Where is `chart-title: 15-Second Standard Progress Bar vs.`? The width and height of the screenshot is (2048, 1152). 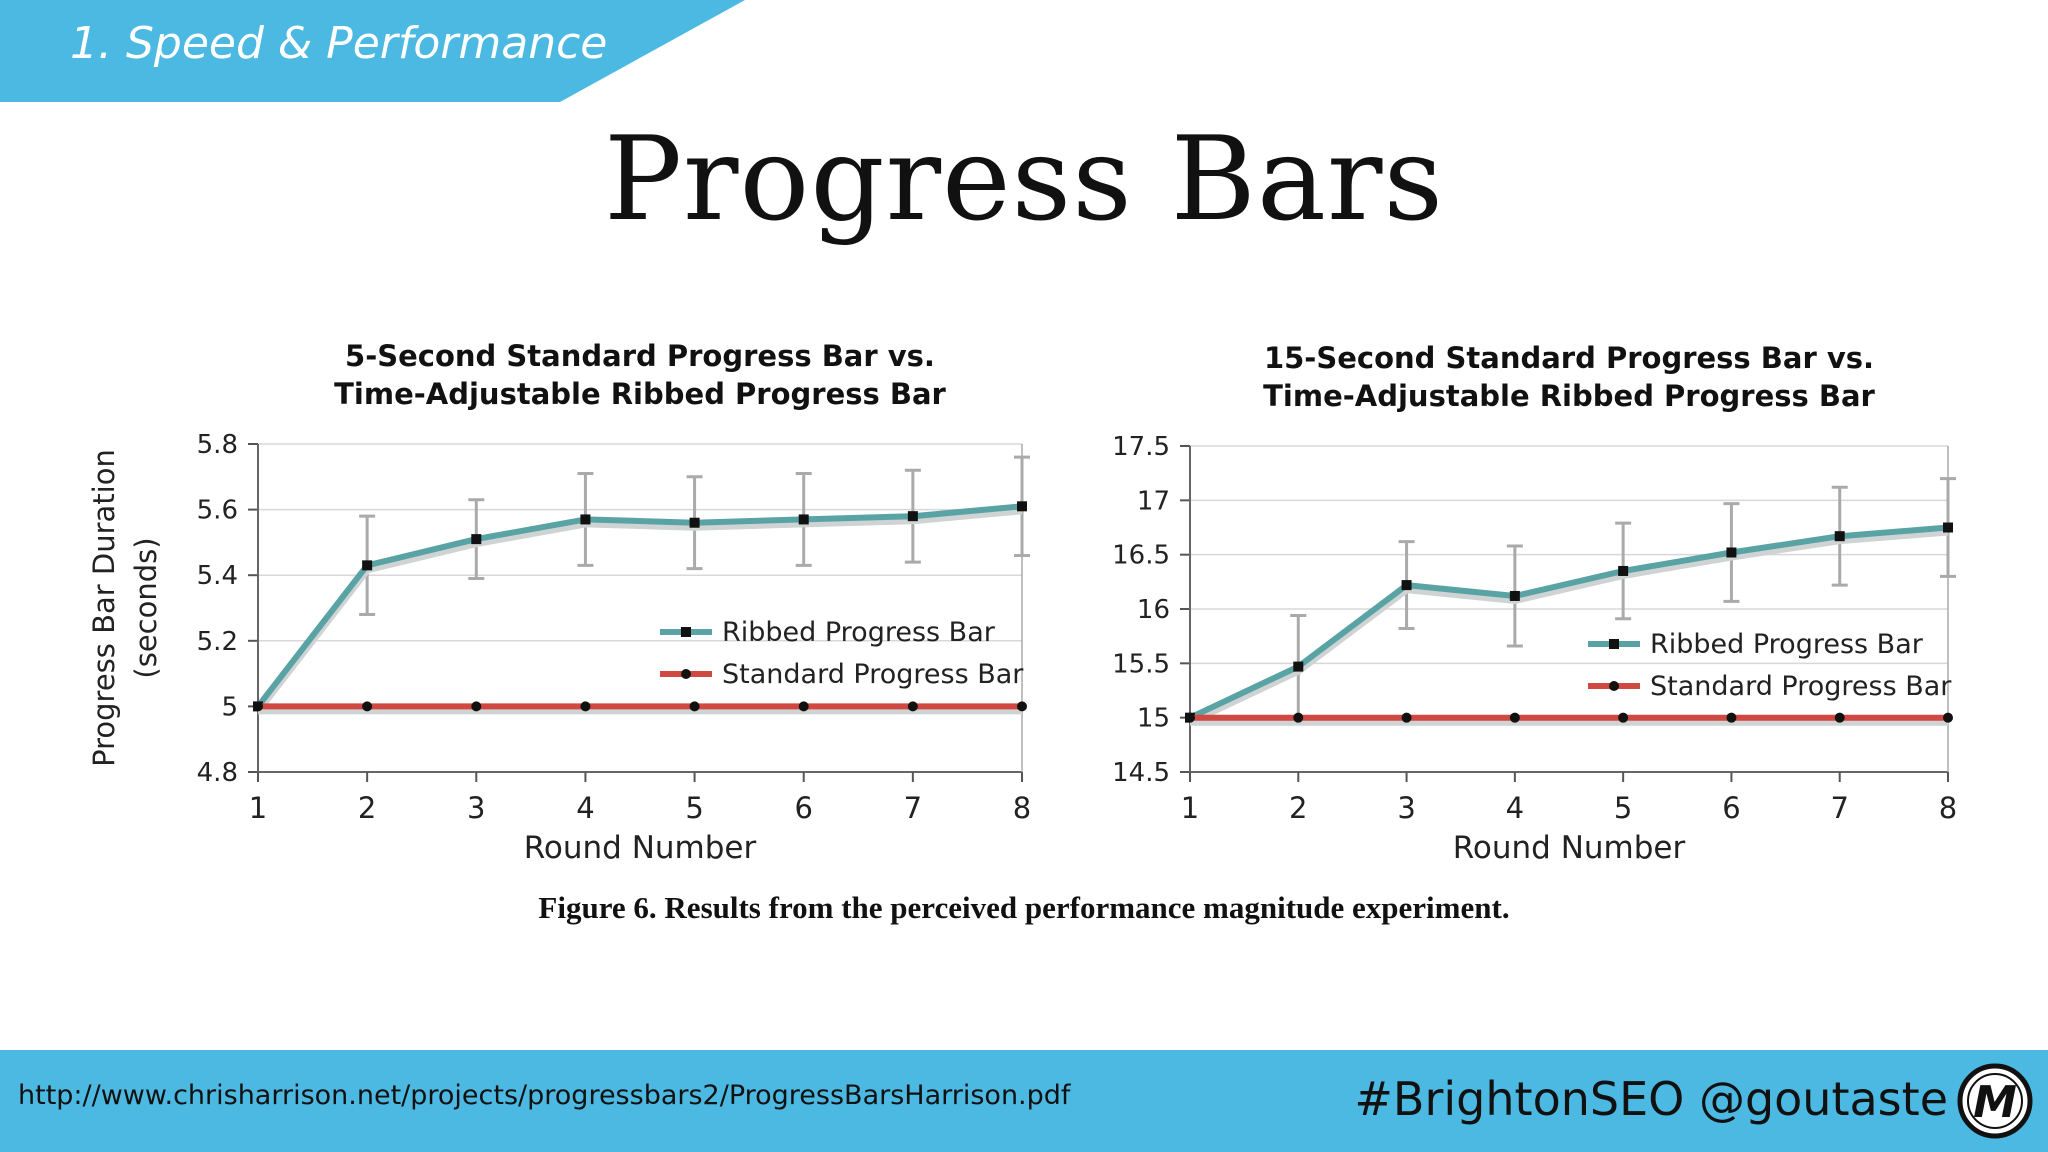 chart-title: 15-Second Standard Progress Bar vs. is located at coordinates (1569, 358).